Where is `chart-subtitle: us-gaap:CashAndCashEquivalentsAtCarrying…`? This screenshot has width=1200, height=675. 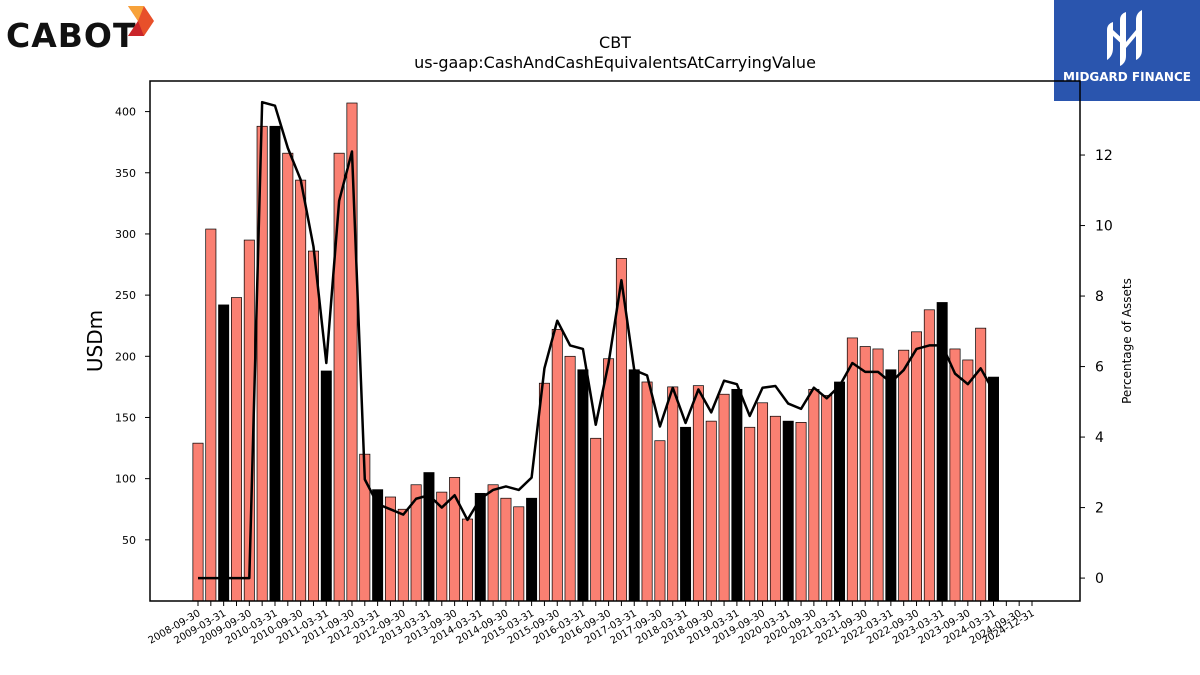
chart-subtitle: us-gaap:CashAndCashEquivalentsAtCarrying… is located at coordinates (615, 62).